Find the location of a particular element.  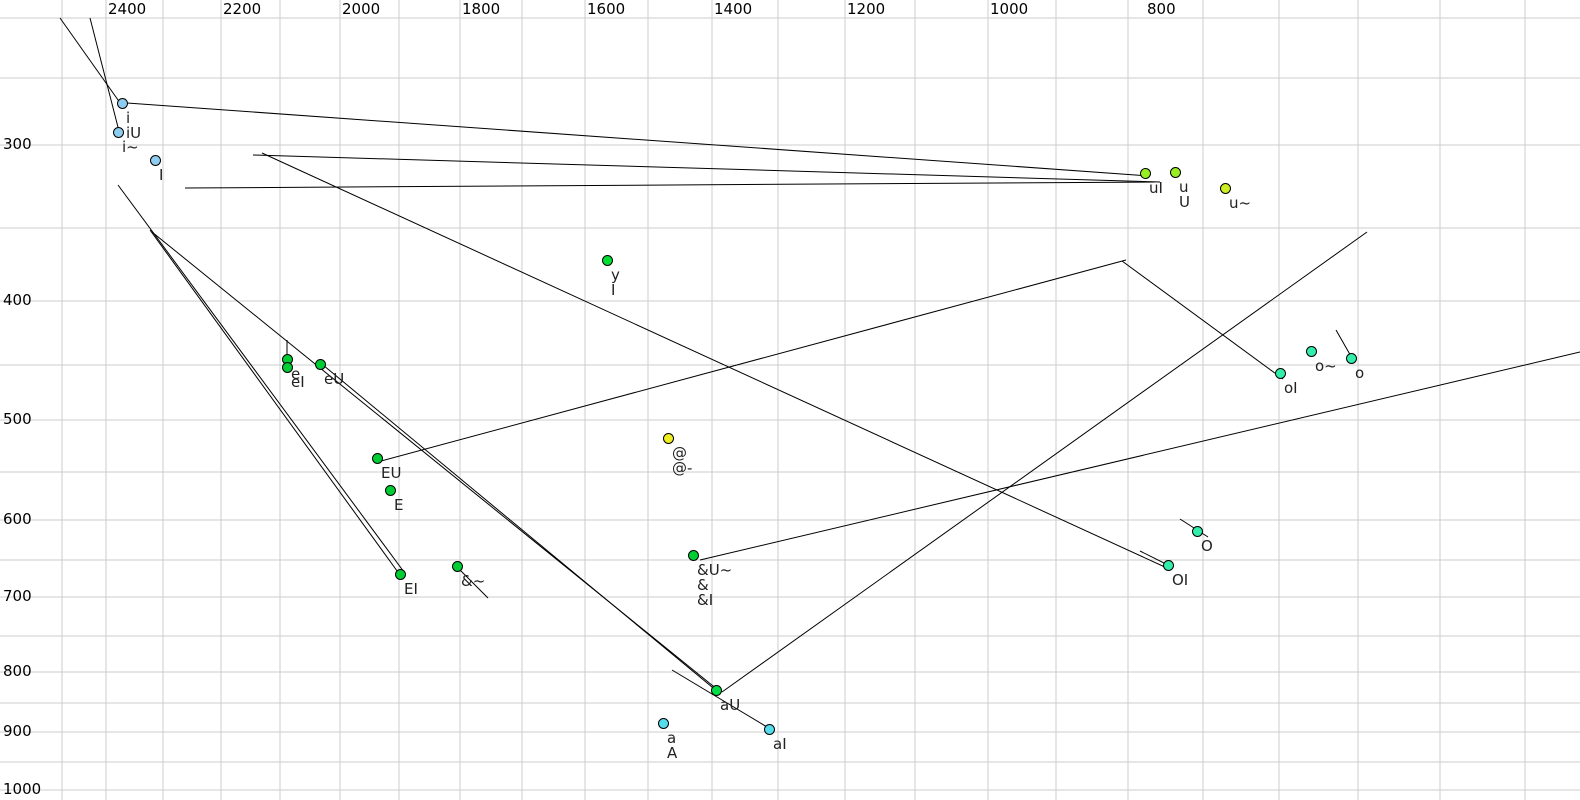

y-tick-label: 1000 is located at coordinates (22, 789).